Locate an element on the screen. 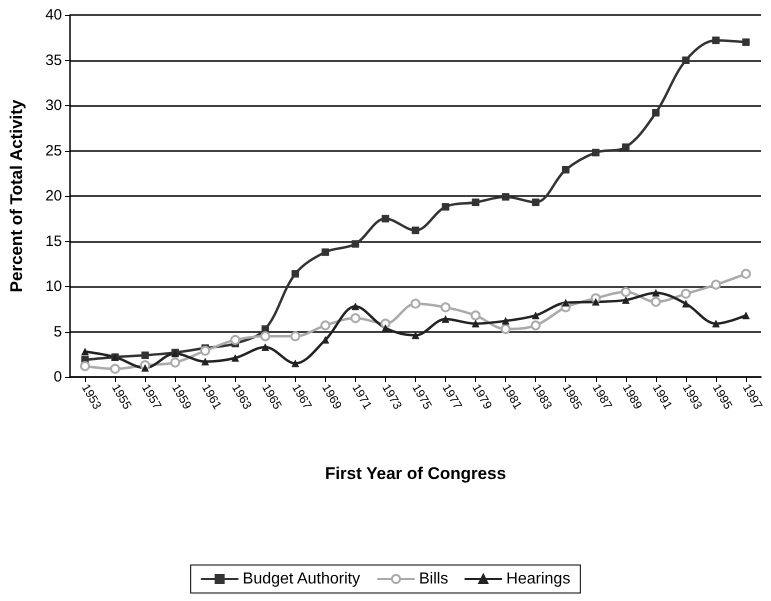 This screenshot has height=601, width=771. y-tick-label: 10 is located at coordinates (53, 286).